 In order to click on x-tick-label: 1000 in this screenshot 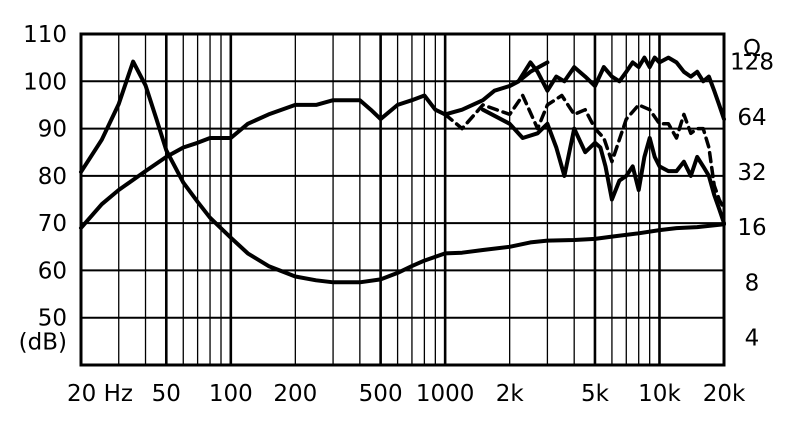, I will do `click(445, 394)`.